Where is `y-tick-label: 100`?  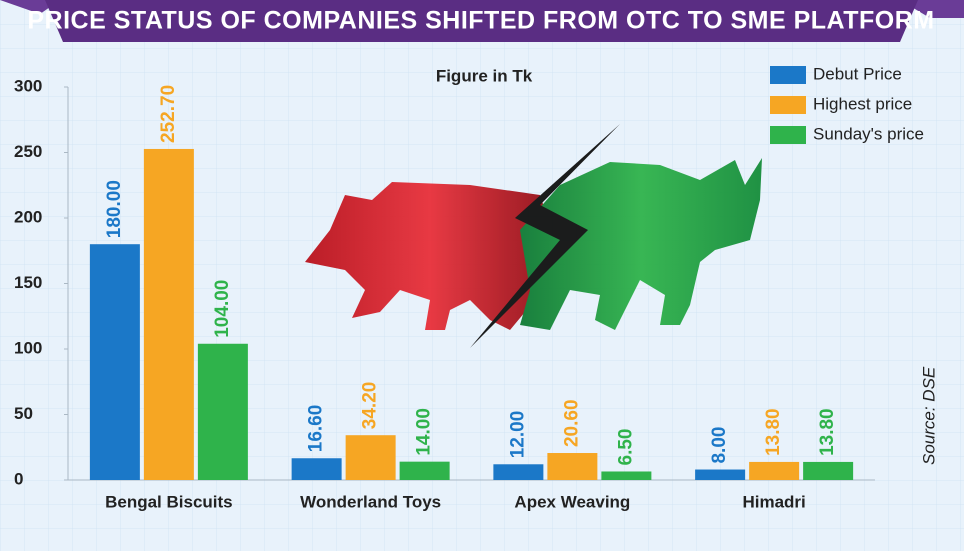 y-tick-label: 100 is located at coordinates (28, 347).